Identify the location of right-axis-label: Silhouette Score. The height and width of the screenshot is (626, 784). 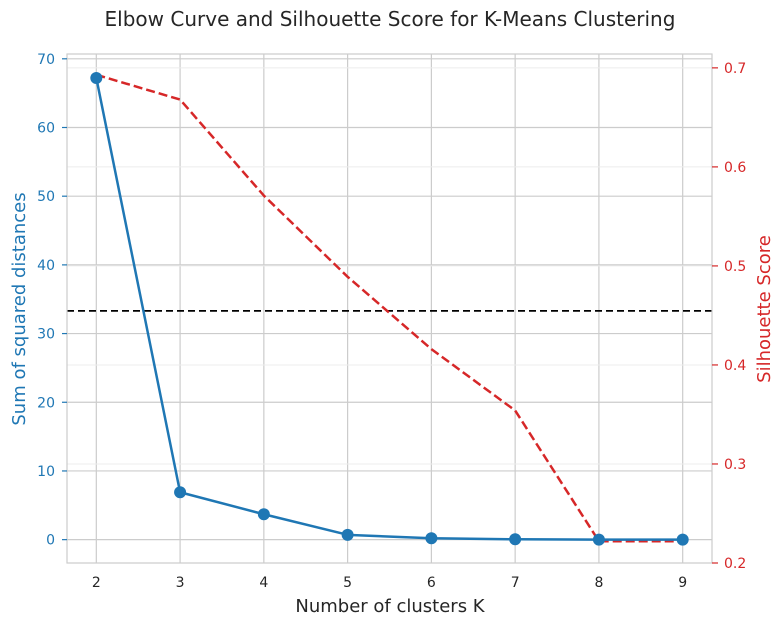
(764, 309).